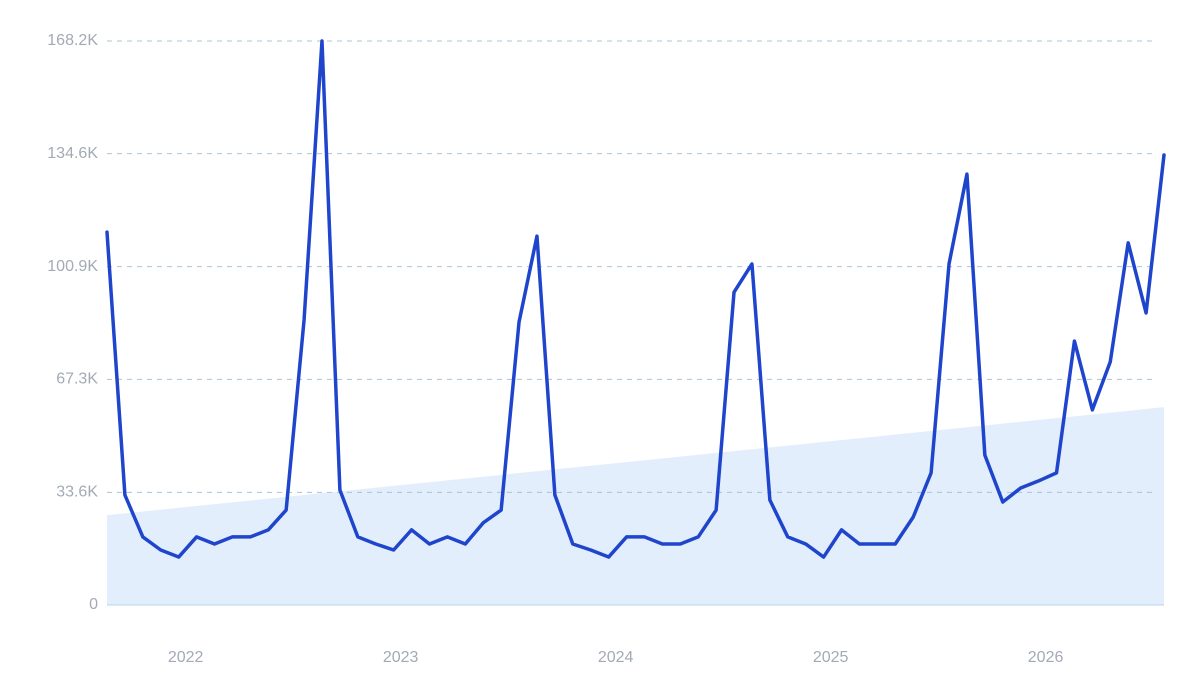  I want to click on y-tick-label: 0, so click(93, 604).